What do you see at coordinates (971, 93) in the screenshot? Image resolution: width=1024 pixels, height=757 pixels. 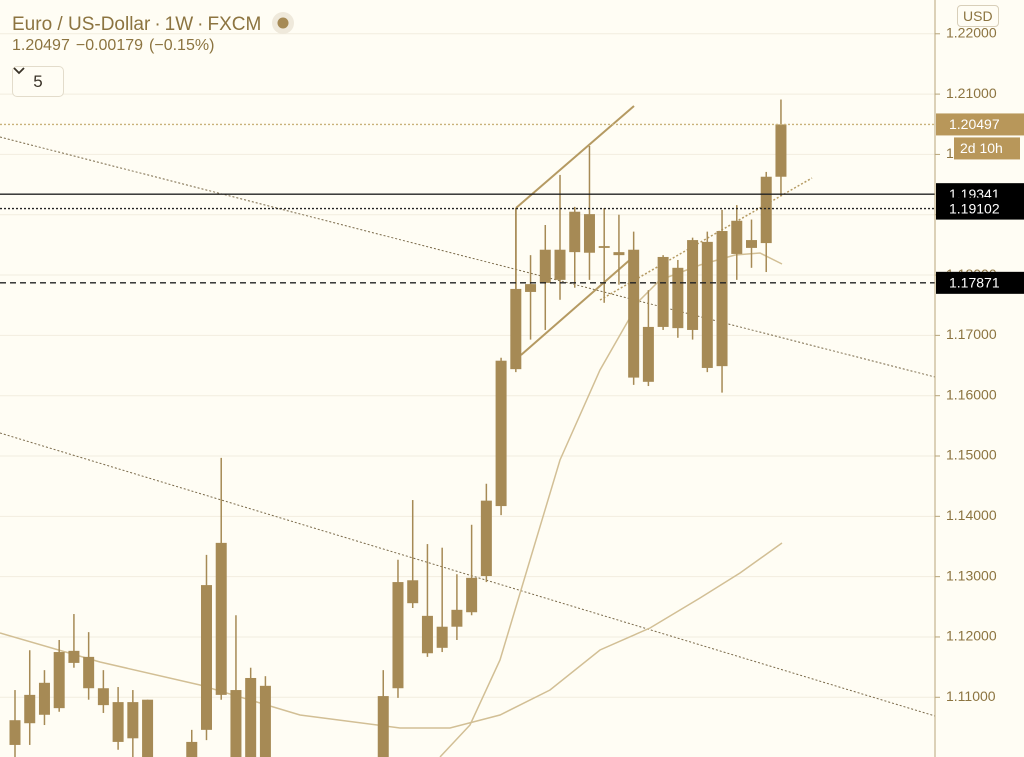 I see `y-tick-label: 1.21000` at bounding box center [971, 93].